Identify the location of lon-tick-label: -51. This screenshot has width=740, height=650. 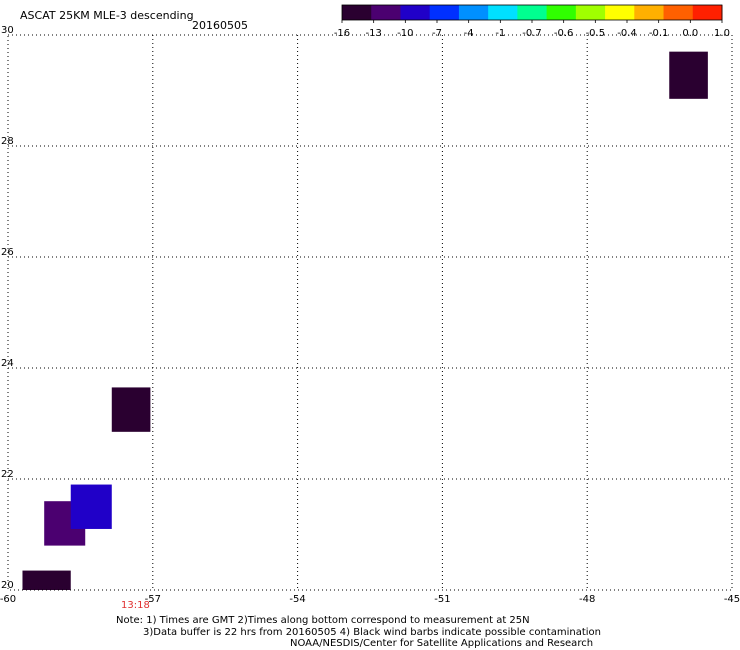
(442, 599).